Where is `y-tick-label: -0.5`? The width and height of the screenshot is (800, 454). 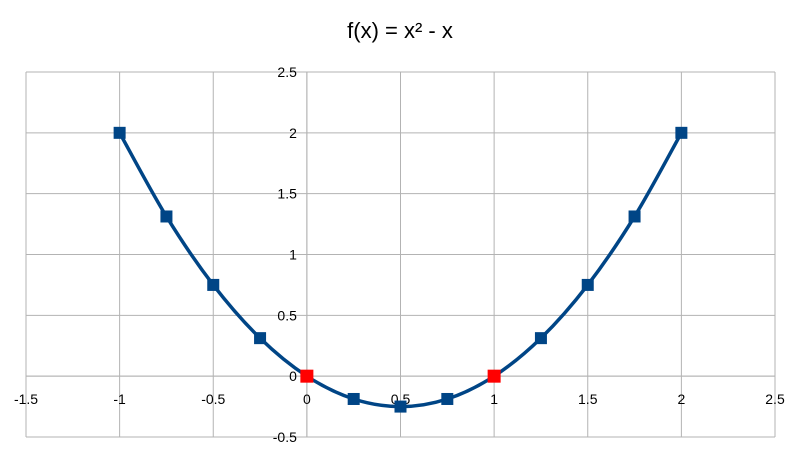 y-tick-label: -0.5 is located at coordinates (285, 437).